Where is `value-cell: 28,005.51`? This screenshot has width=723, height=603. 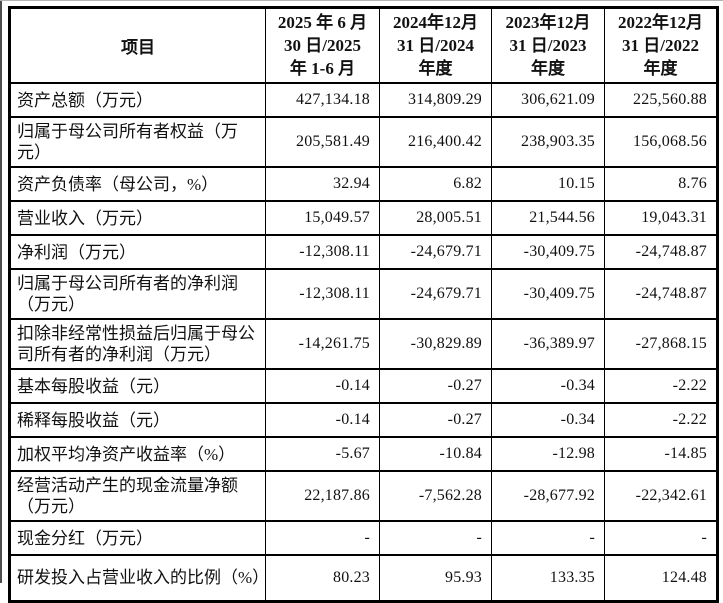 value-cell: 28,005.51 is located at coordinates (435, 218).